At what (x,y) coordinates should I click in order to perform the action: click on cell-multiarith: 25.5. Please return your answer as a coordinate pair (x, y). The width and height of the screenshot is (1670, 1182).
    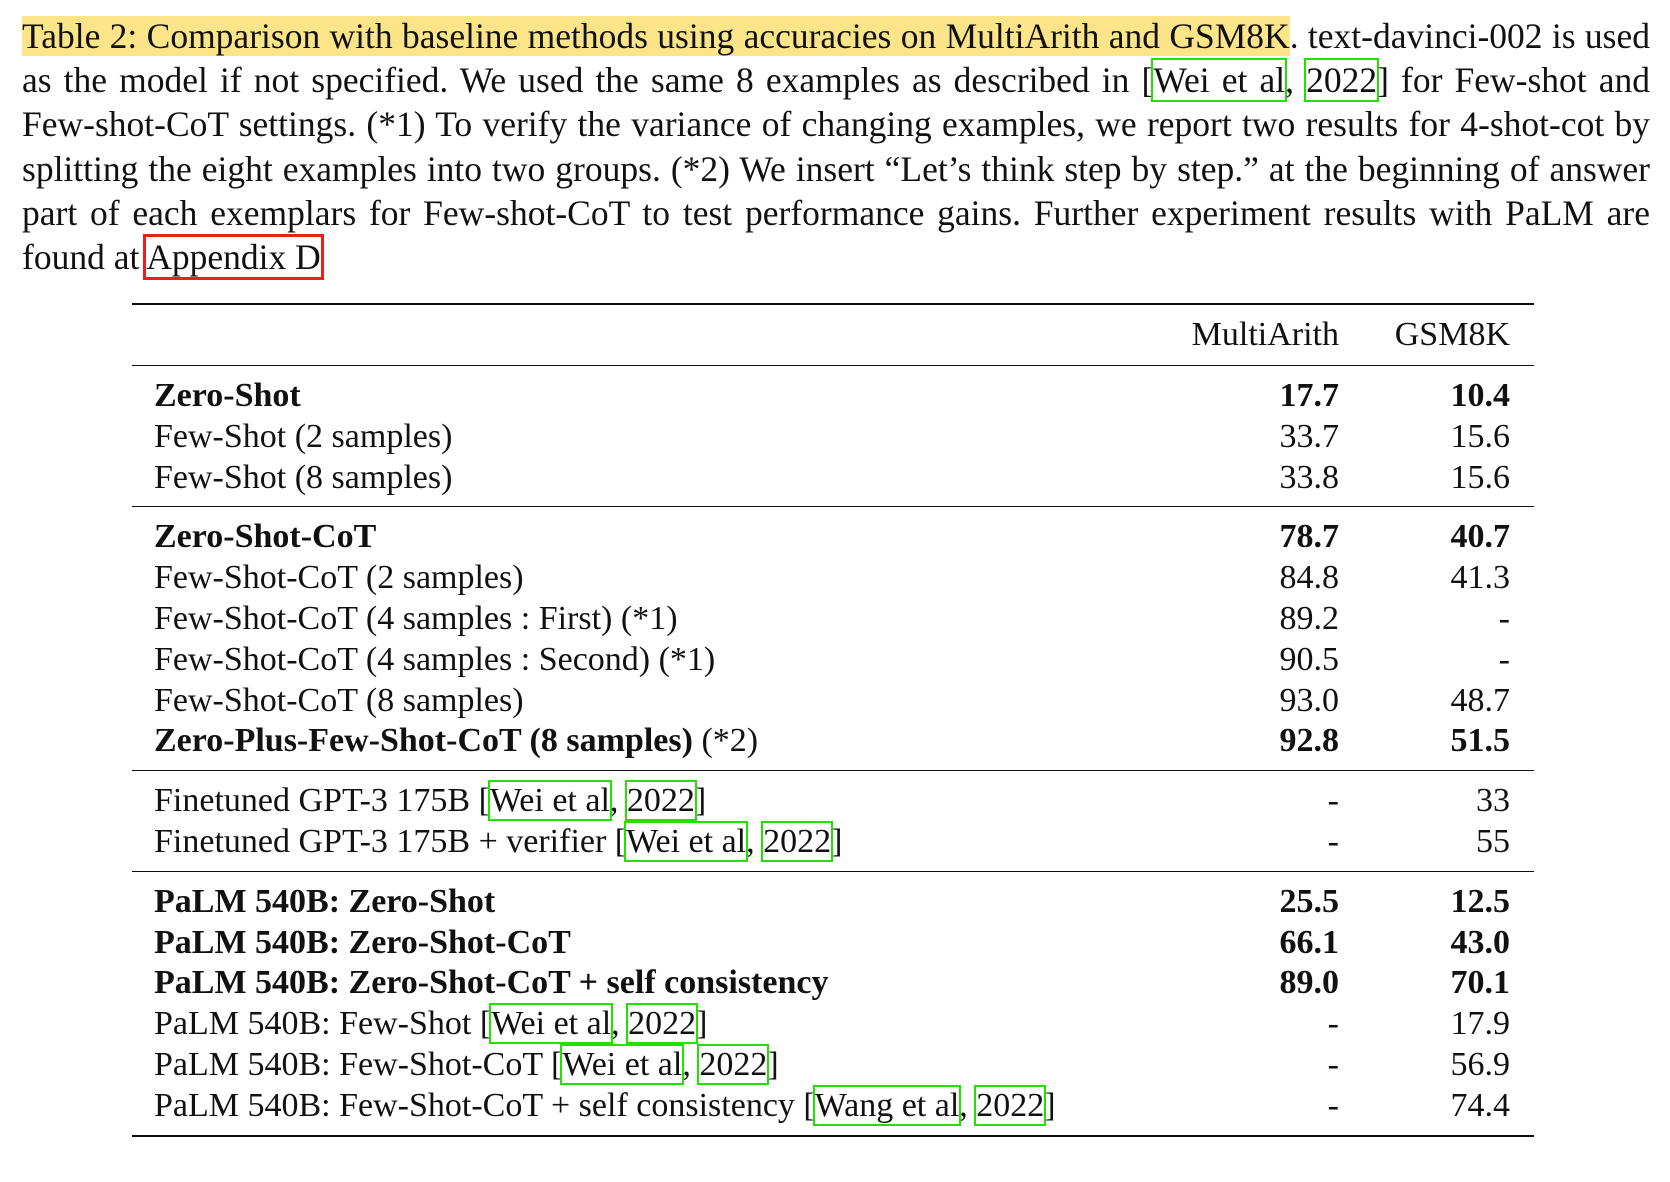
    Looking at the image, I should click on (1309, 901).